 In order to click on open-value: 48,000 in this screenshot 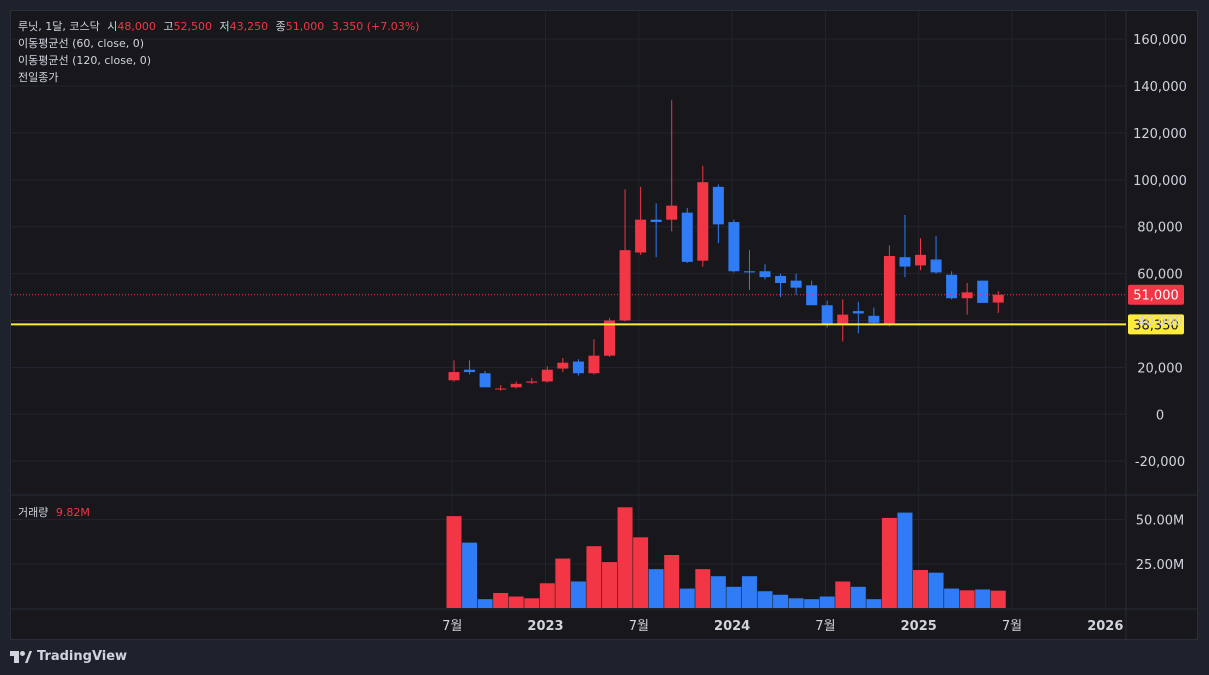, I will do `click(136, 26)`.